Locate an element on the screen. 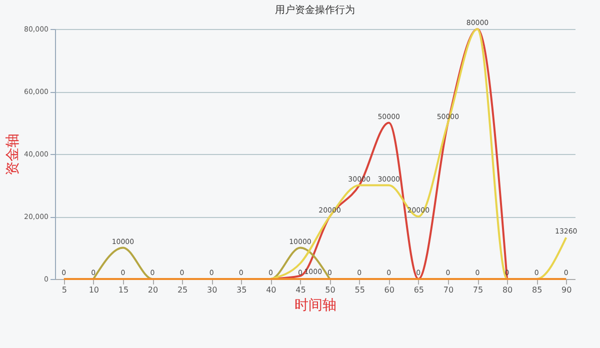 This screenshot has width=600, height=348. x-tick-label: 75 is located at coordinates (478, 290).